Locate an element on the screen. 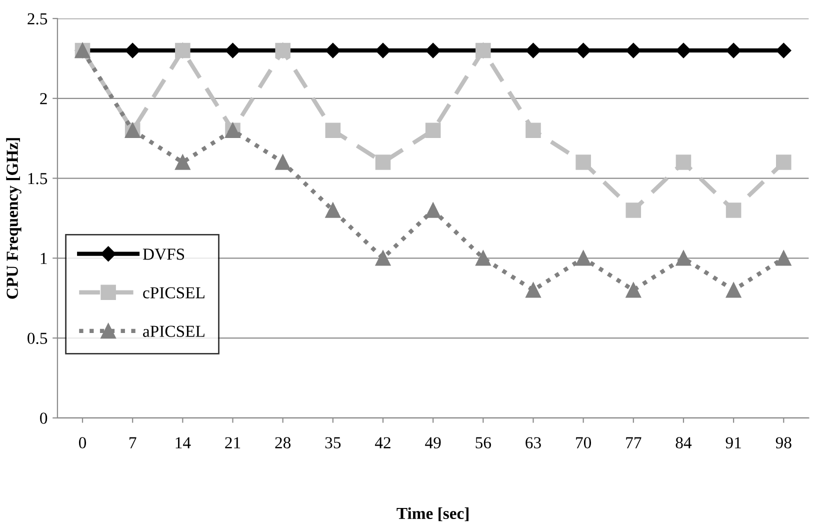 This screenshot has width=821, height=529. x-tick-label: 56 is located at coordinates (483, 442).